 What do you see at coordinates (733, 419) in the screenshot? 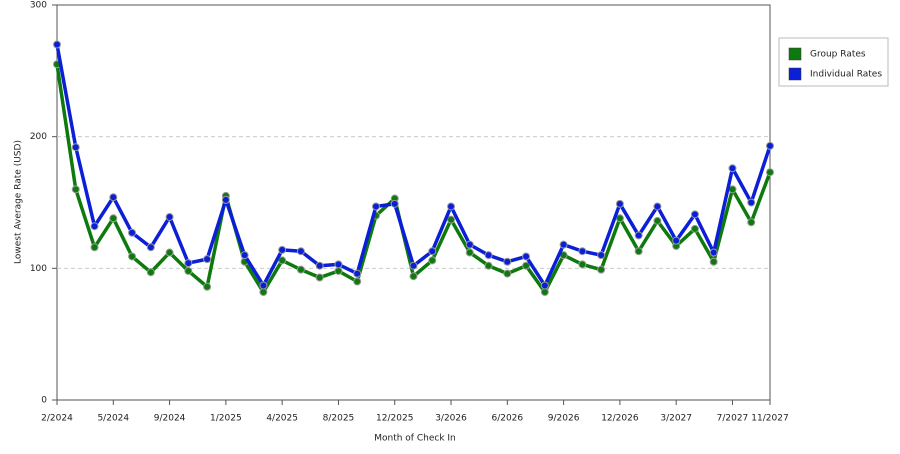
I see `x-tick-label: 7/2027` at bounding box center [733, 419].